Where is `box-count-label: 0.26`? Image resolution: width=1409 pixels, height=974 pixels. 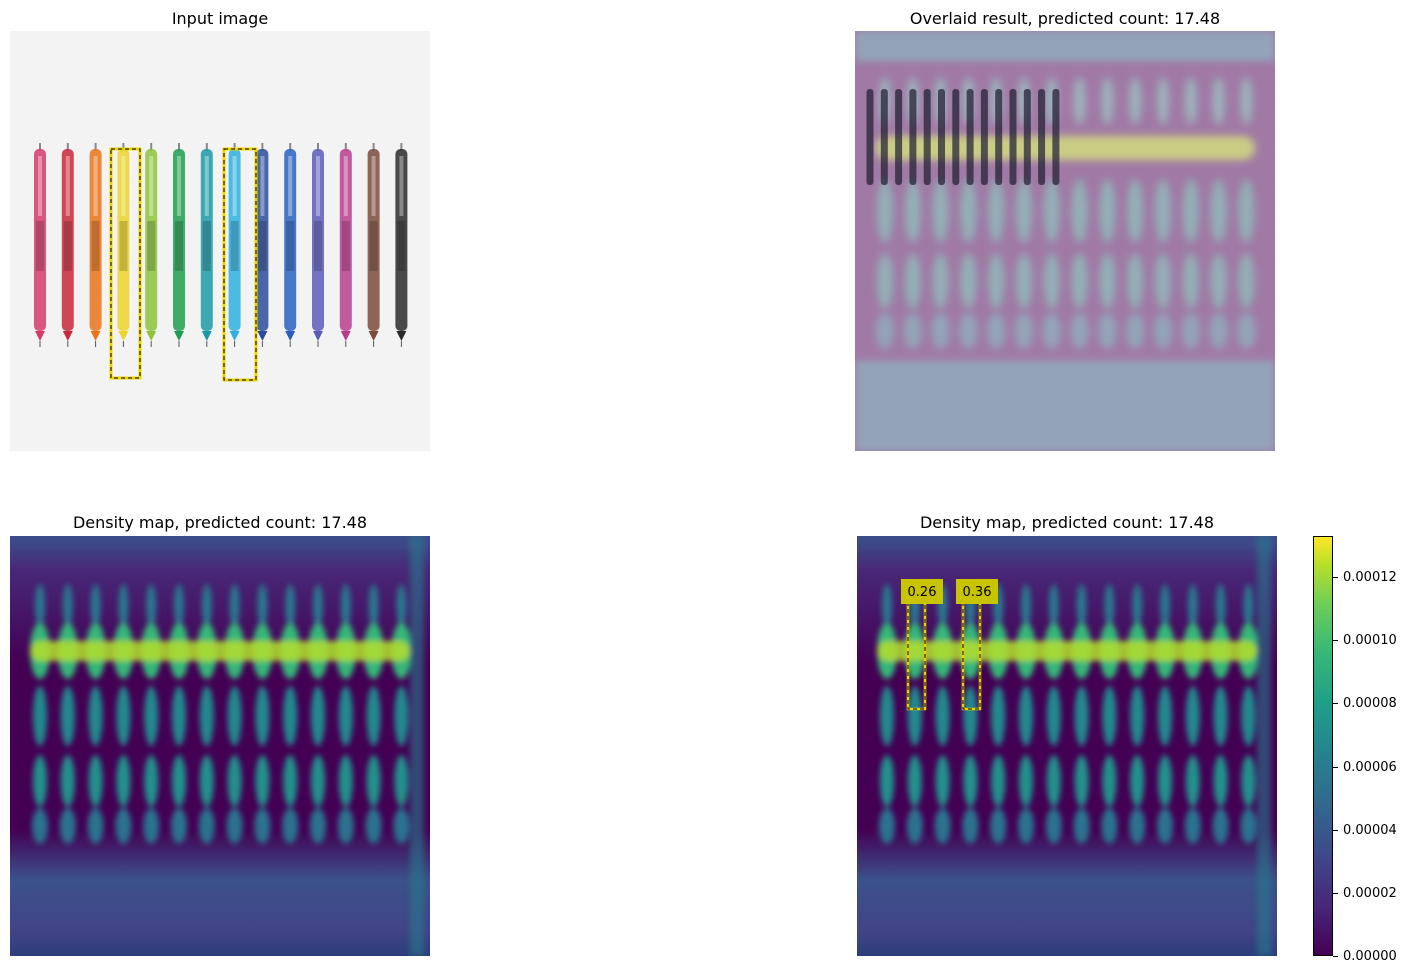
box-count-label: 0.26 is located at coordinates (922, 592).